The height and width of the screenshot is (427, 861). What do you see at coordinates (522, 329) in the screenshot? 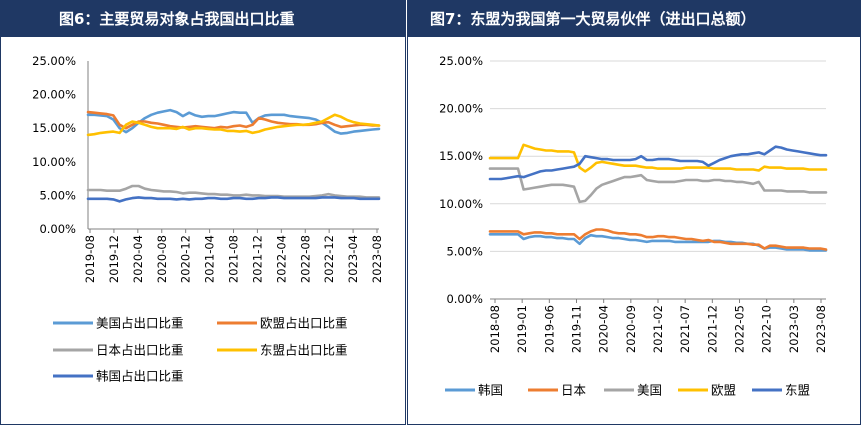
I see `right-x-tick-label: 2019-01` at bounding box center [522, 329].